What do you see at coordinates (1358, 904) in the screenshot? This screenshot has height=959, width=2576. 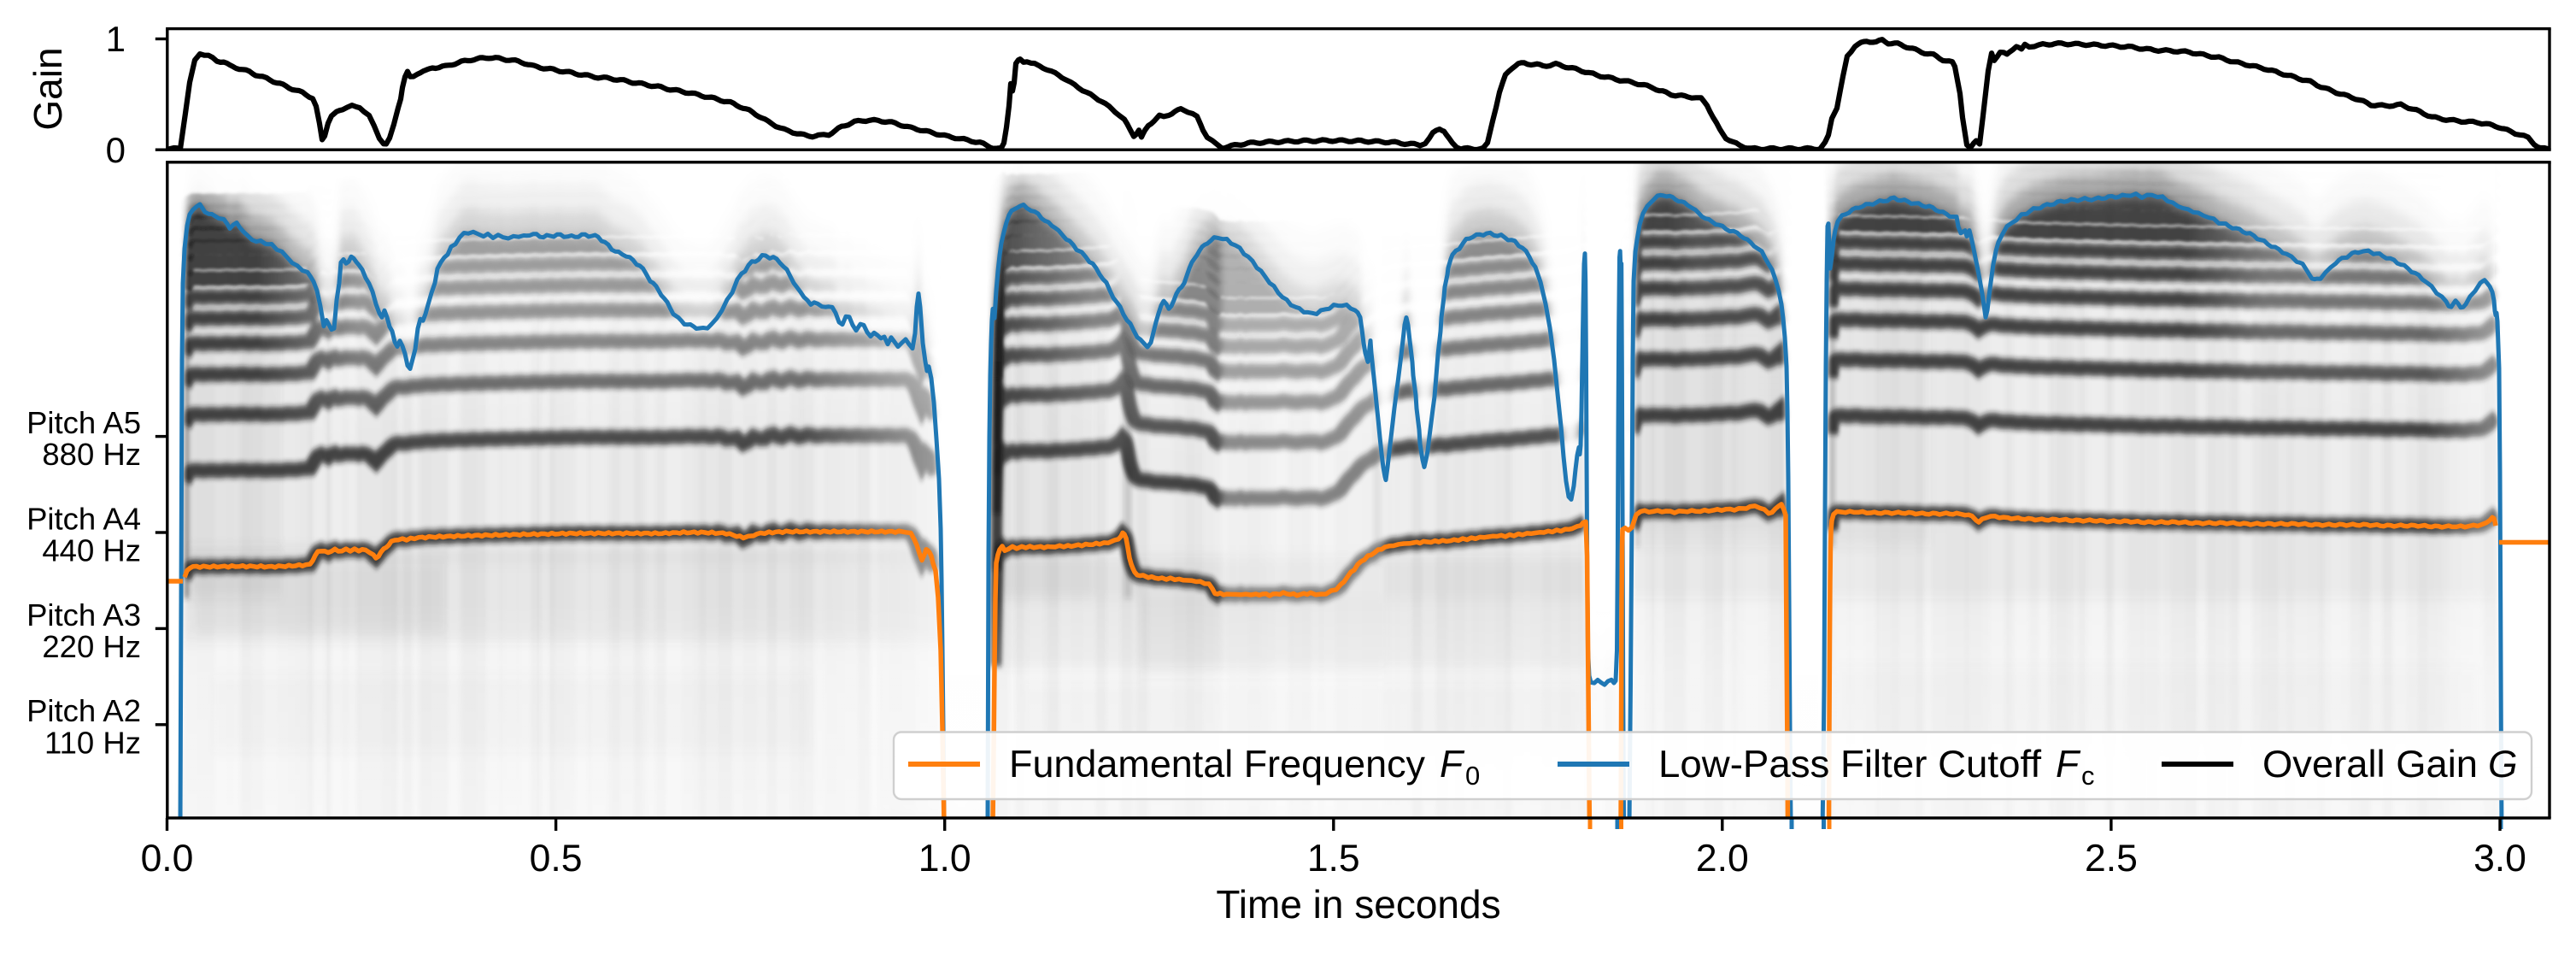 I see `svg-text: Time in seconds` at bounding box center [1358, 904].